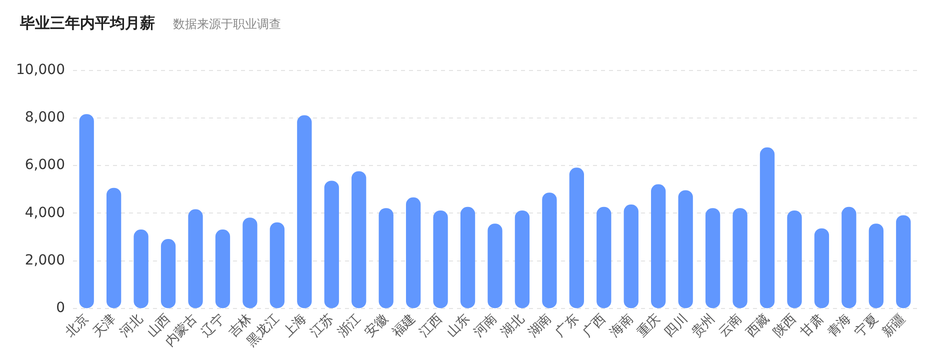 The height and width of the screenshot is (355, 937). I want to click on y-tick-label: 8,000, so click(44, 118).